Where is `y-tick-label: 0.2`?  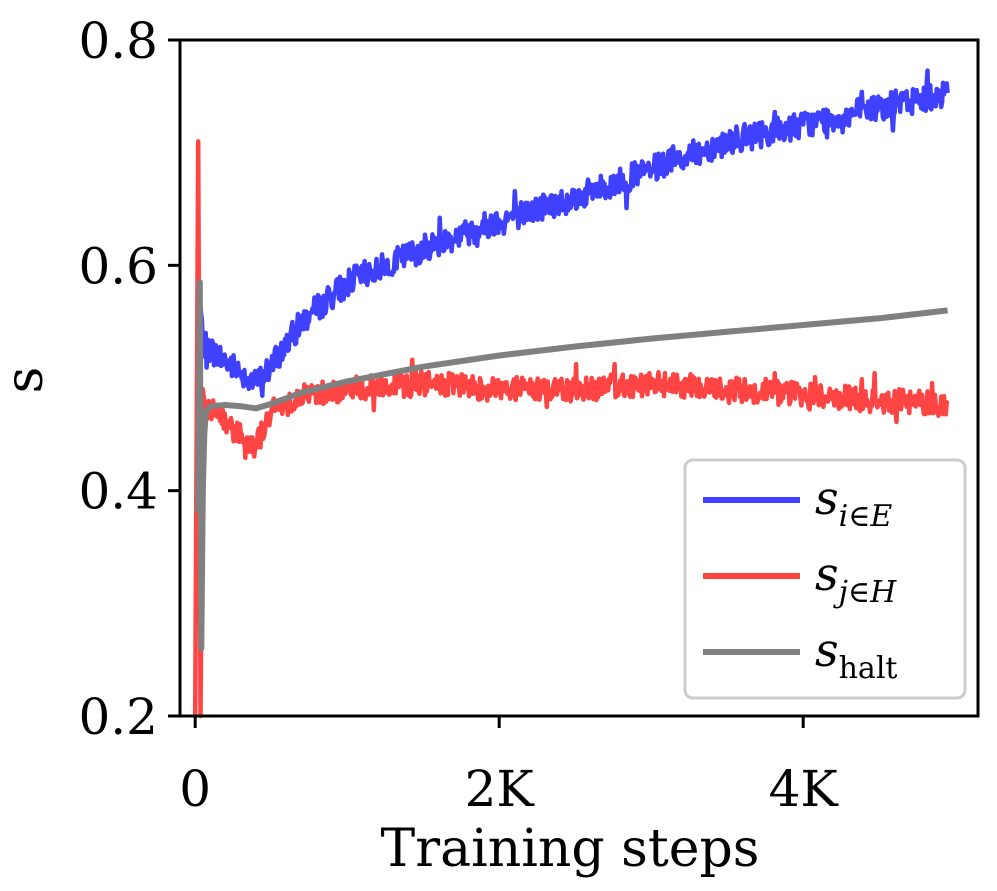 y-tick-label: 0.2 is located at coordinates (118, 717).